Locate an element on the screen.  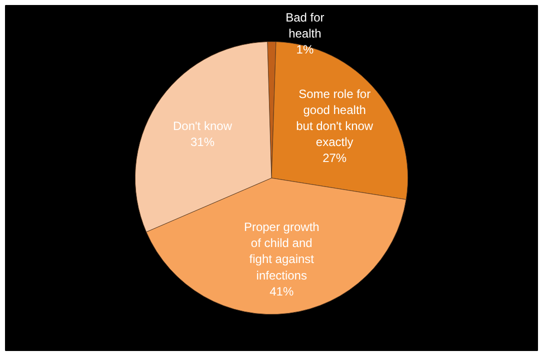
slice-label: Bad for health is located at coordinates (305, 25).